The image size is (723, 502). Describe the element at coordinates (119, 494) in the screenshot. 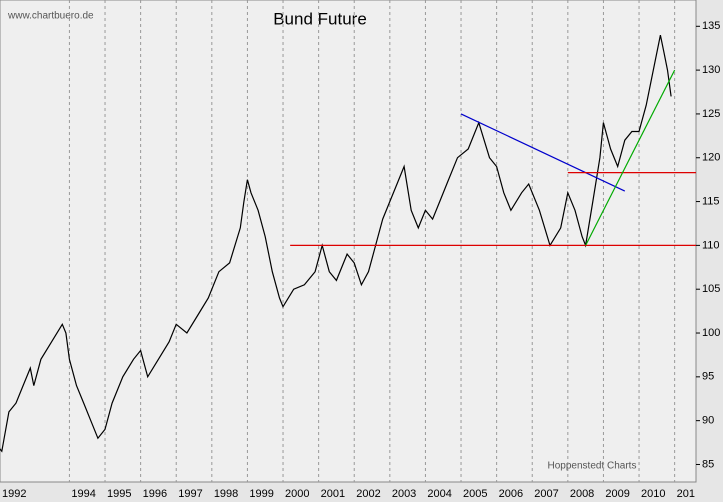

I see `x-tick-label: 1995` at that location.